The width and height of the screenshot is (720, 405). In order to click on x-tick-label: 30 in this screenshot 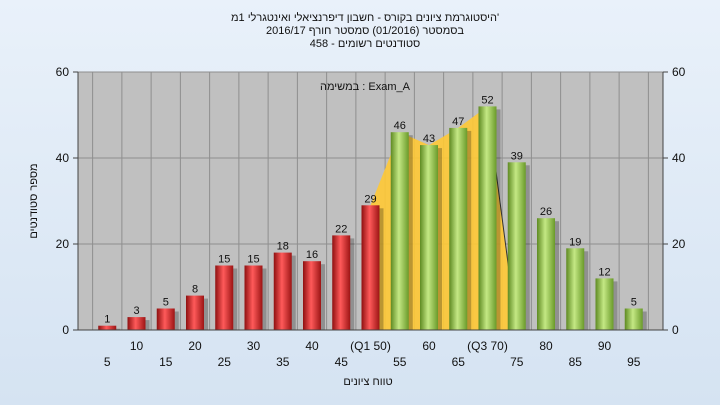, I will do `click(254, 346)`.